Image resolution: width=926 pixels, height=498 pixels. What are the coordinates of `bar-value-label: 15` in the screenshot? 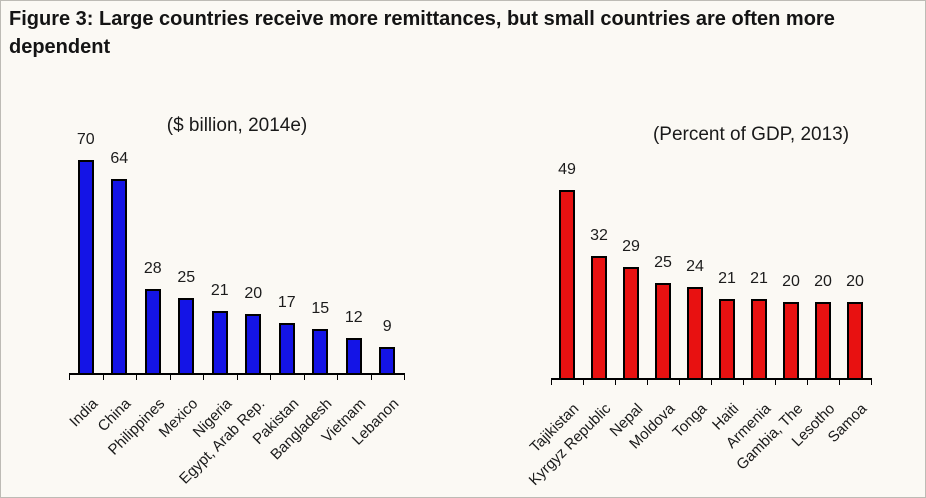 It's located at (320, 308).